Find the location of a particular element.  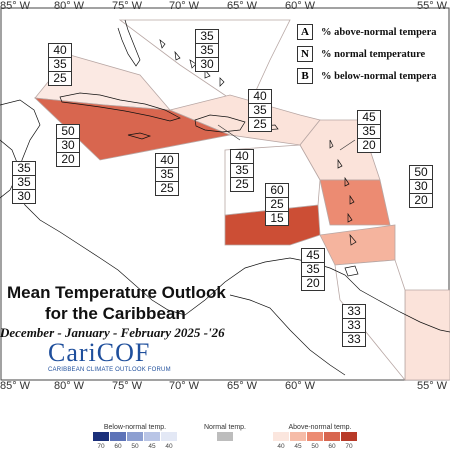

normal-value: 33 is located at coordinates (354, 326).